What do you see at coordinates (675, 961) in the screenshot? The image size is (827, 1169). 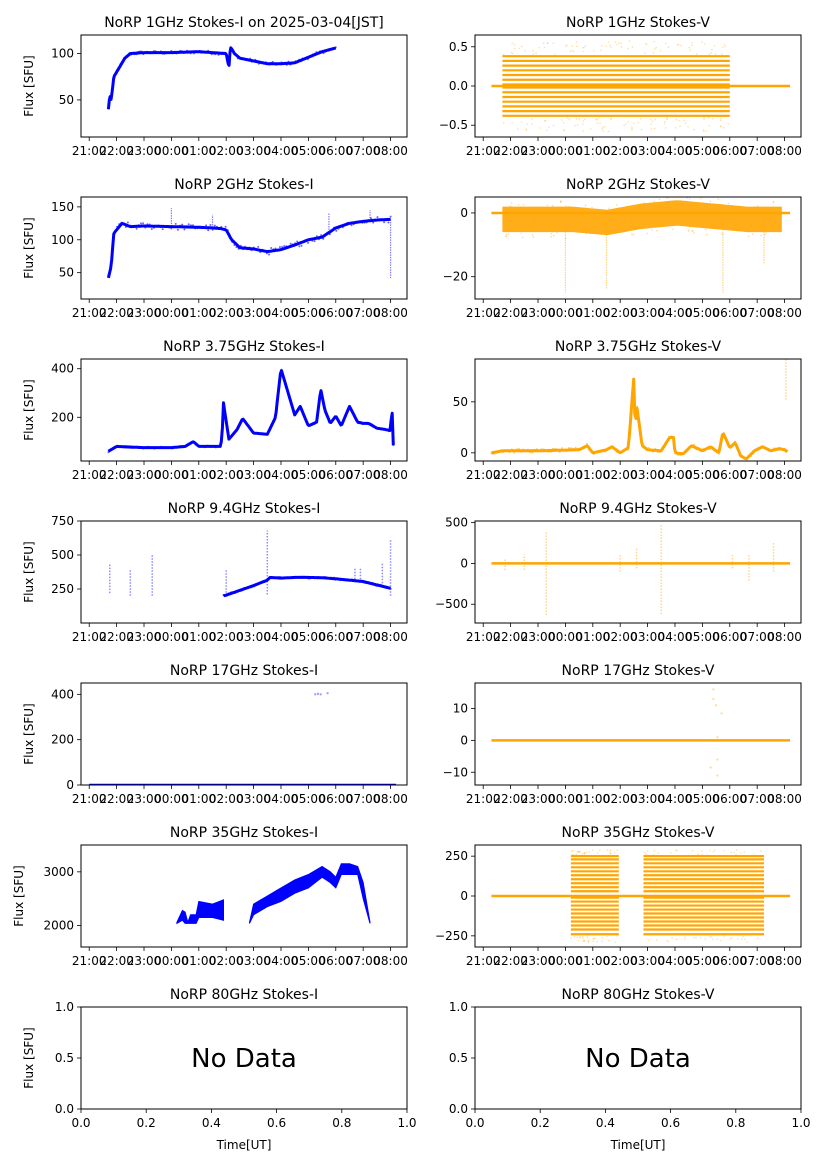 I see `x-tick-label: 04:00` at bounding box center [675, 961].